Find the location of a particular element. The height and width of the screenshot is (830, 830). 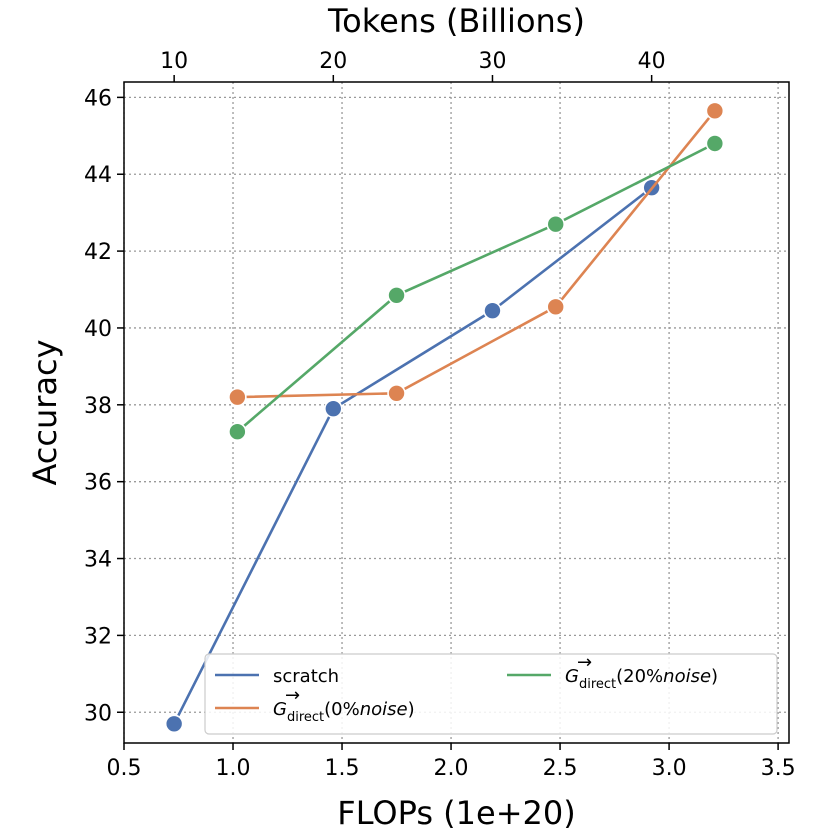

top-x-tick-label: 20 is located at coordinates (333, 61).